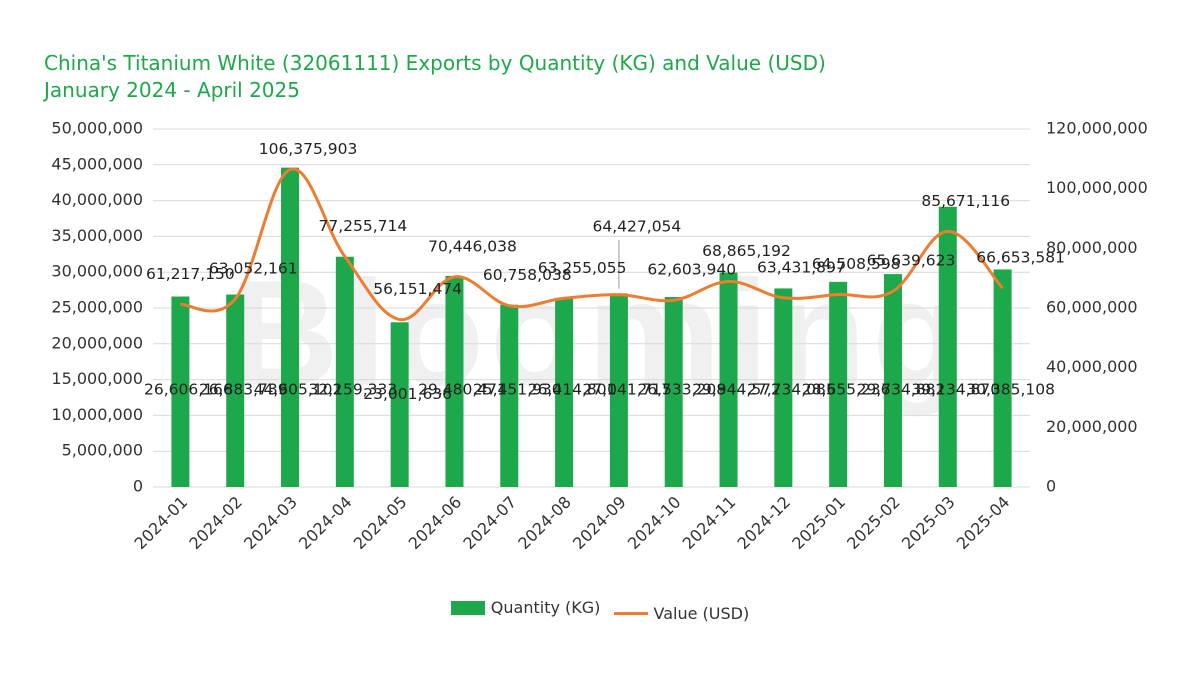  Describe the element at coordinates (873, 522) in the screenshot. I see `x-tick-label: 2025-02` at that location.